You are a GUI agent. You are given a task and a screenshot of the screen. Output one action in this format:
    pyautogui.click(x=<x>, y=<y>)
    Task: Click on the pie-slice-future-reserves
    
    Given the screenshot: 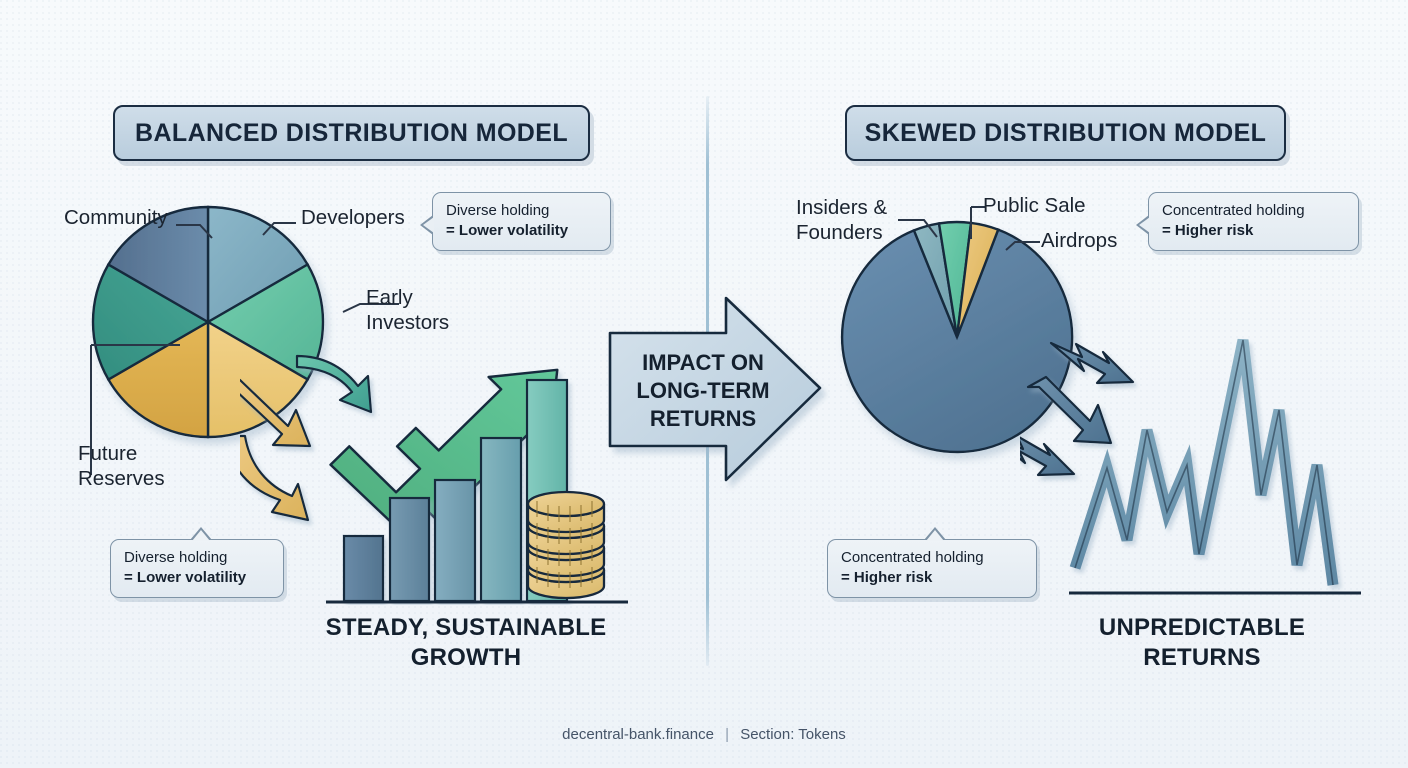 What is the action you would take?
    pyautogui.click(x=158, y=379)
    